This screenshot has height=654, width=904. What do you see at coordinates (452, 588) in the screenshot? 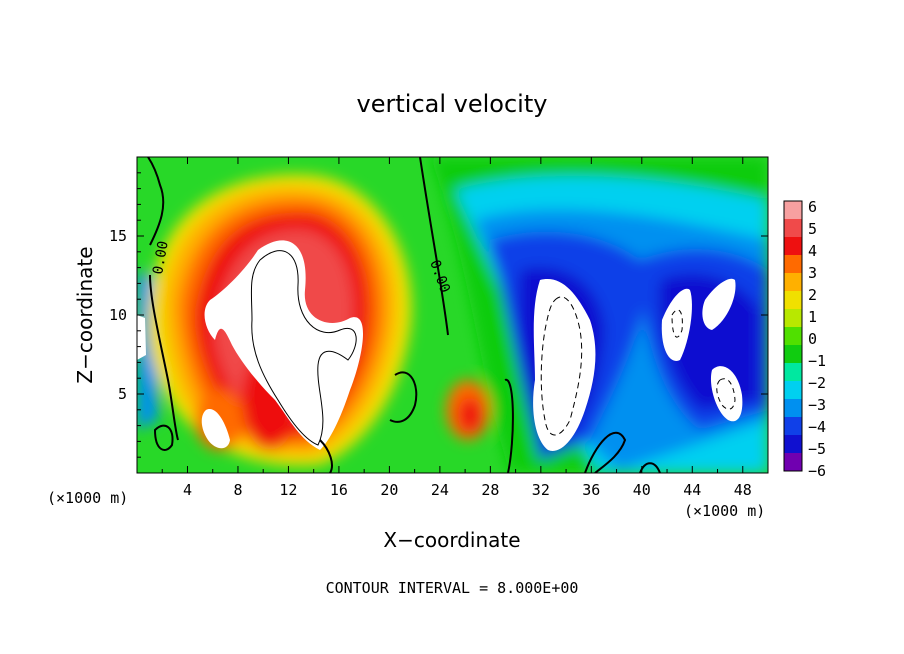
I see `contour-interval-note: CONTOUR INTERVAL = 8.000E+00` at bounding box center [452, 588].